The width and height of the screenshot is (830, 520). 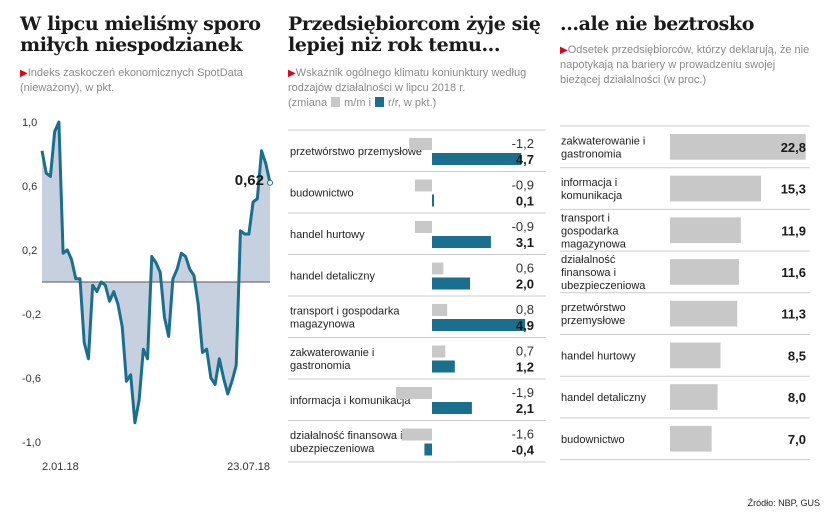 What do you see at coordinates (248, 467) in the screenshot?
I see `x-tick-label: 23.07.18` at bounding box center [248, 467].